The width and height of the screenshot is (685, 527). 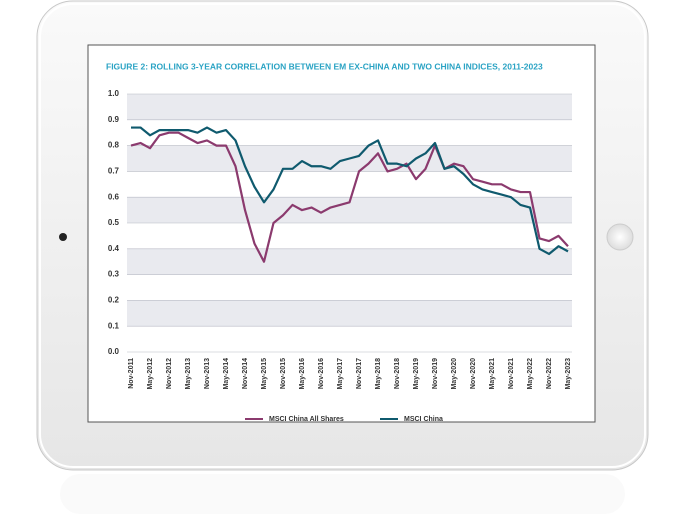 What do you see at coordinates (306, 419) in the screenshot?
I see `legend-label: MSCI China All Shares` at bounding box center [306, 419].